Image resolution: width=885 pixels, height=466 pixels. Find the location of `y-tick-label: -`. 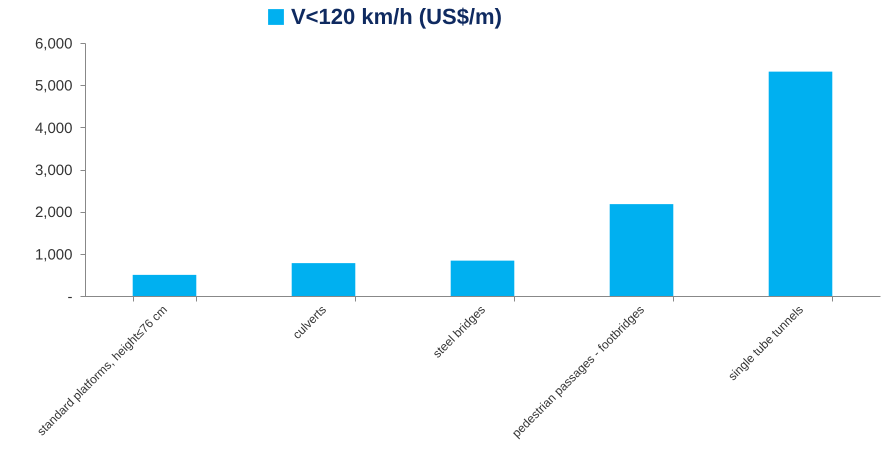

y-tick-label: - is located at coordinates (70, 297).